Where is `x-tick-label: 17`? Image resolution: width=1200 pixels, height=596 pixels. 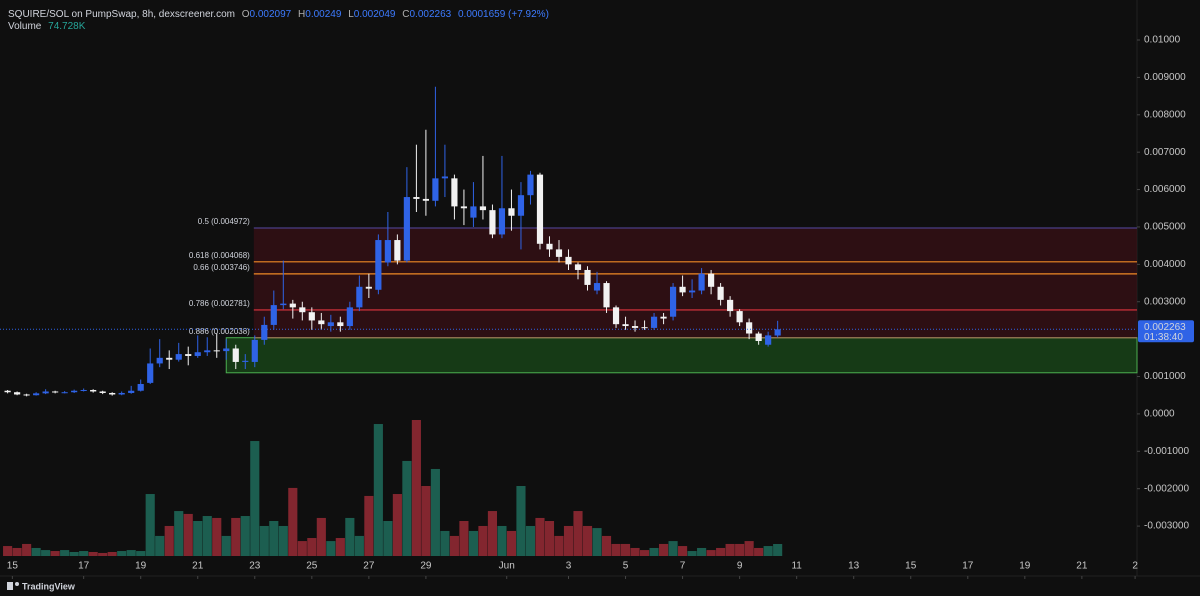
x-tick-label: 17 is located at coordinates (968, 566).